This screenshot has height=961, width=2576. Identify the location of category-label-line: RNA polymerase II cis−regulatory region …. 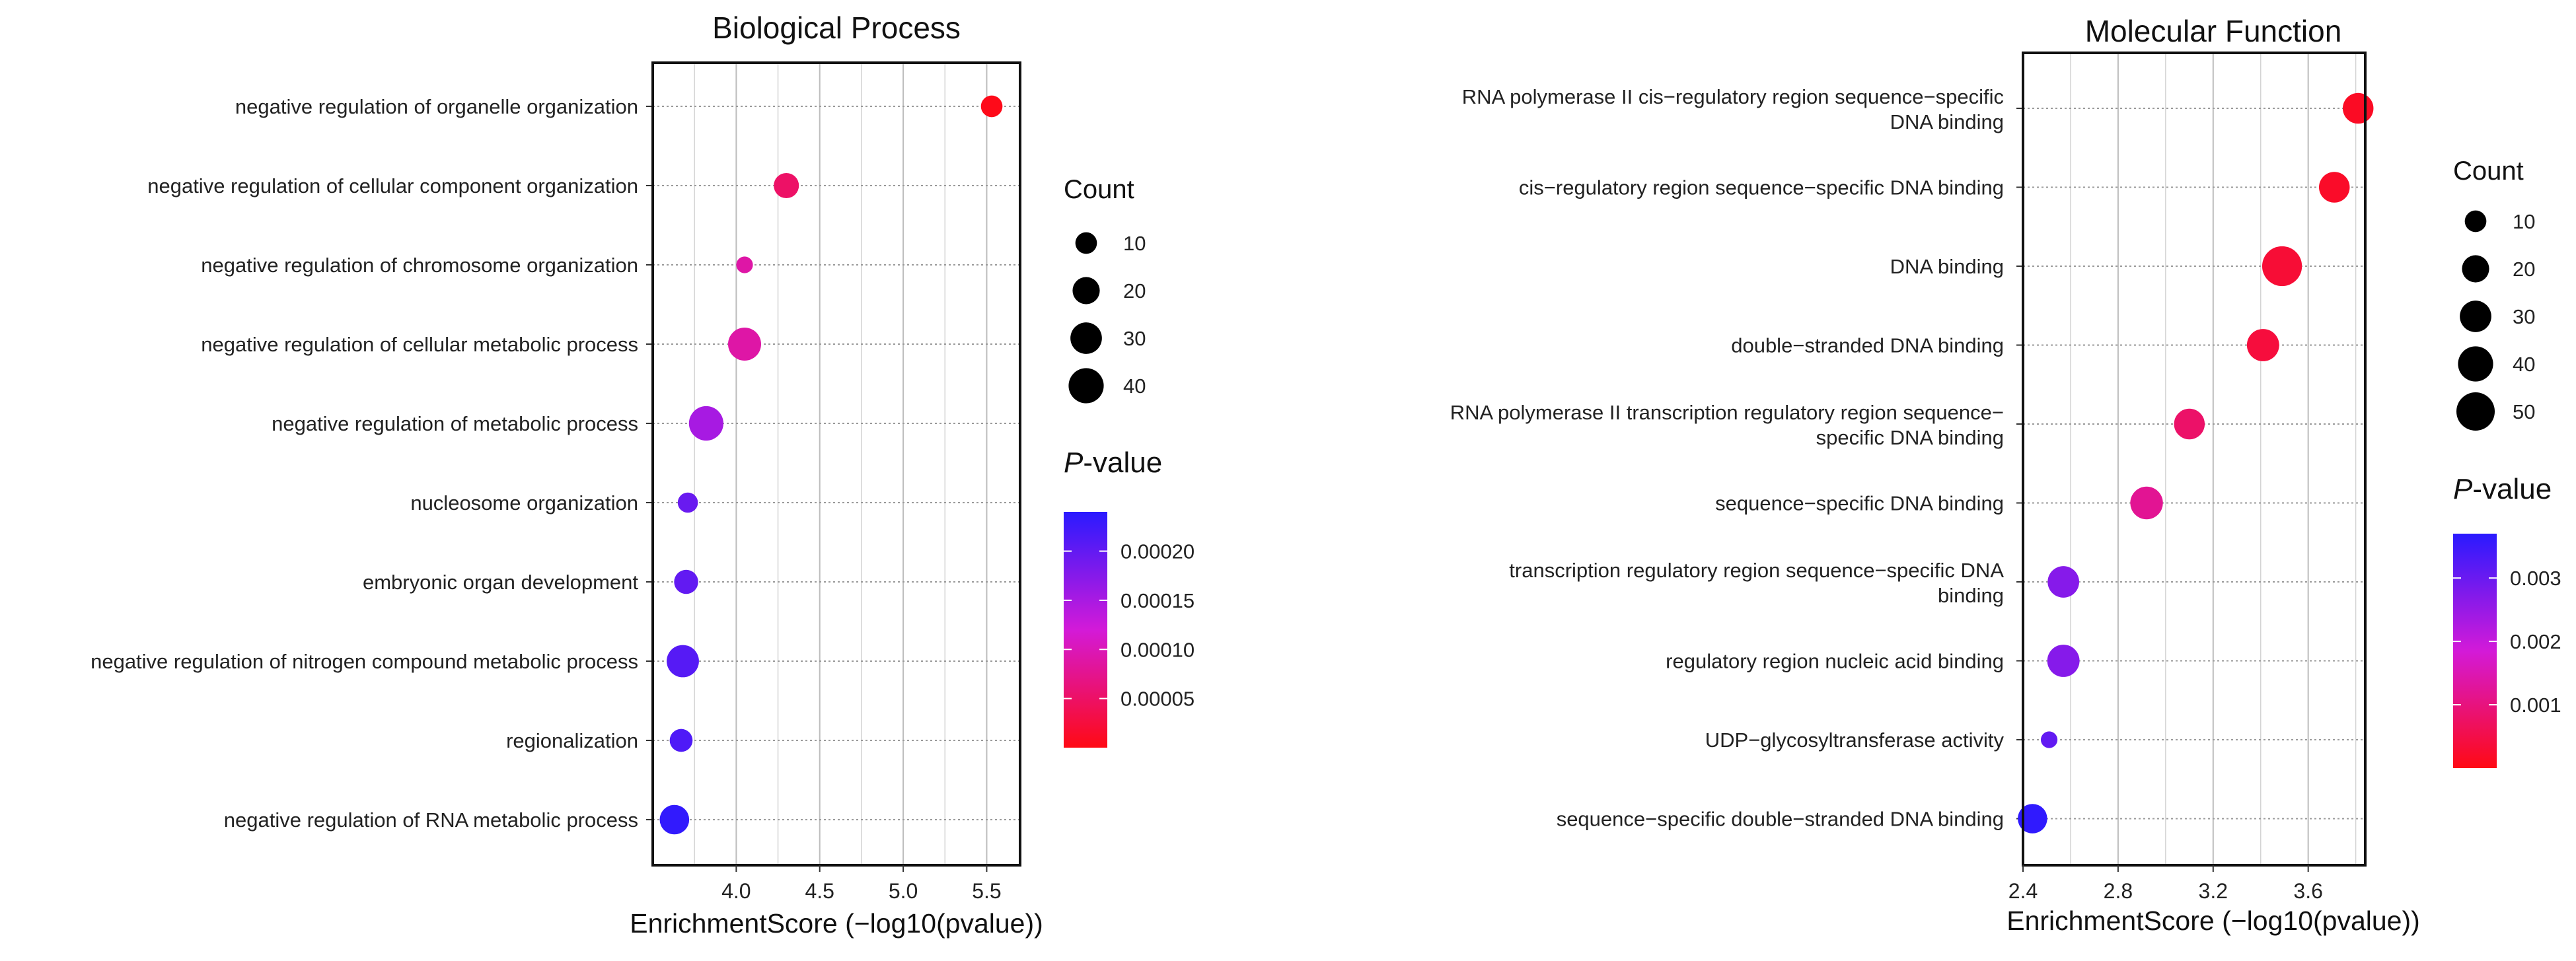
(1733, 96).